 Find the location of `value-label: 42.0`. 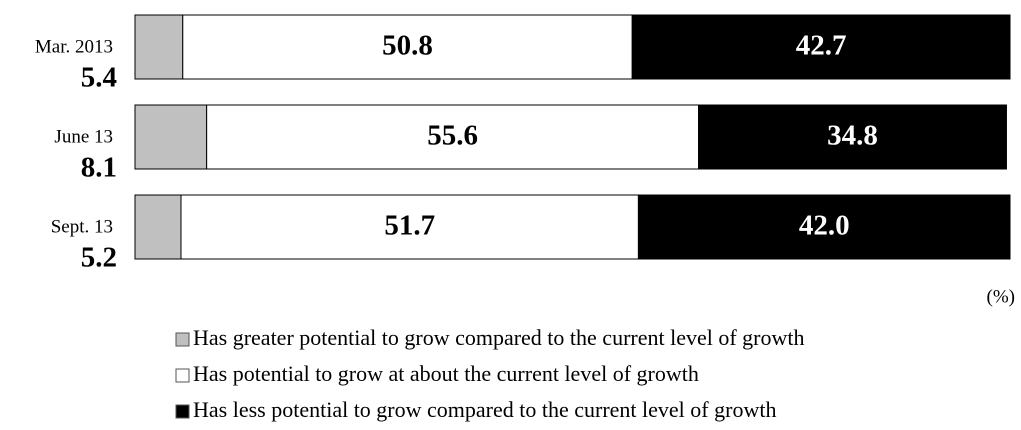

value-label: 42.0 is located at coordinates (824, 226).